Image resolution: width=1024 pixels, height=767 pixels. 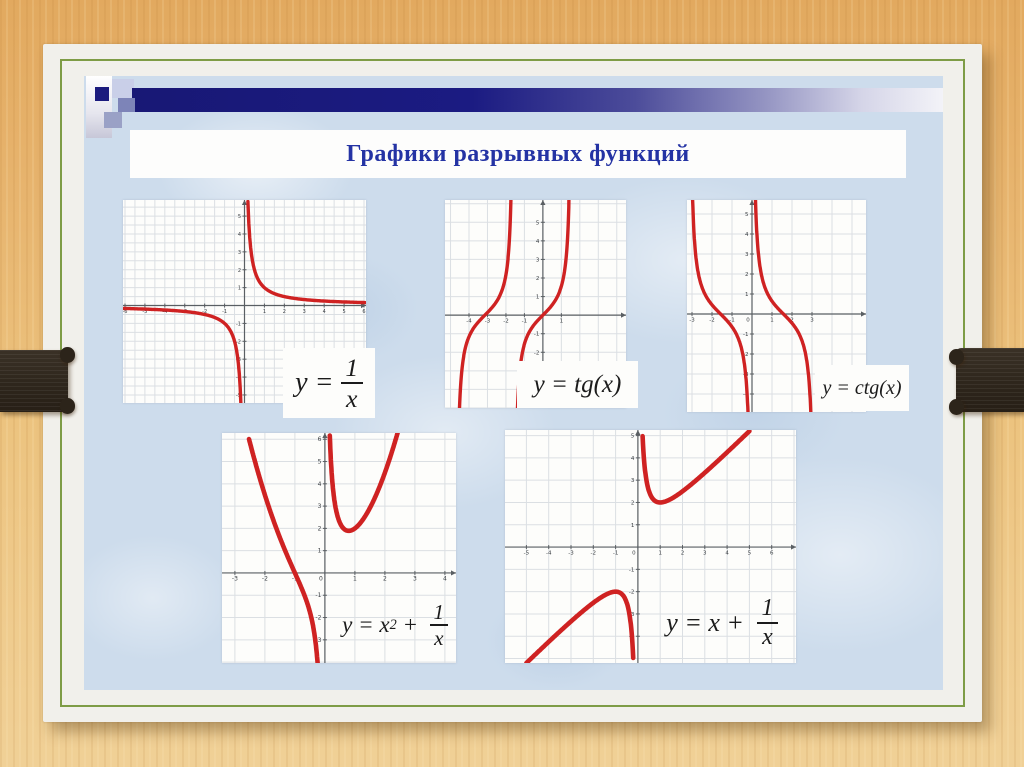 What do you see at coordinates (67, 355) in the screenshot?
I see `left-clip-knob-top` at bounding box center [67, 355].